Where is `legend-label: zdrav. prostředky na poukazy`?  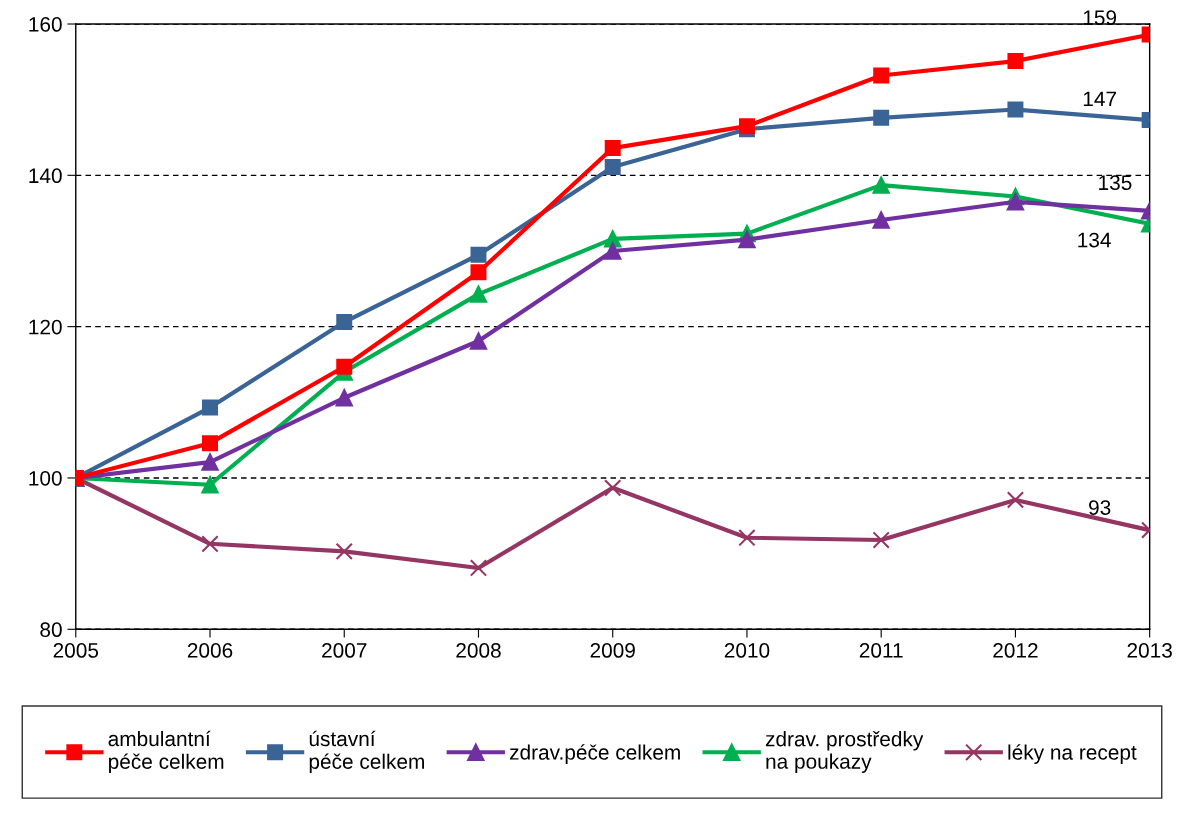 legend-label: zdrav. prostředky na poukazy is located at coordinates (844, 752).